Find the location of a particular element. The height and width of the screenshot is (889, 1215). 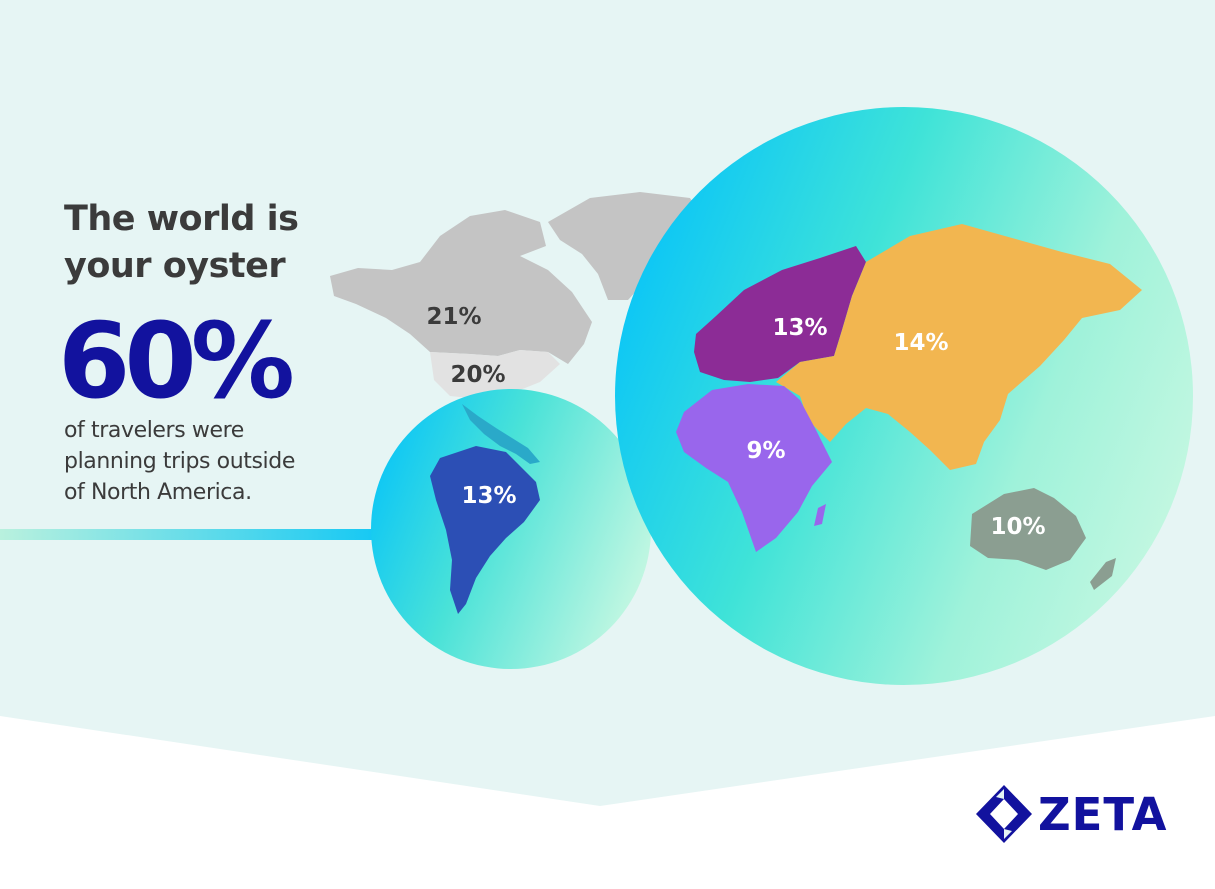

canada-shape is located at coordinates (461, 287).